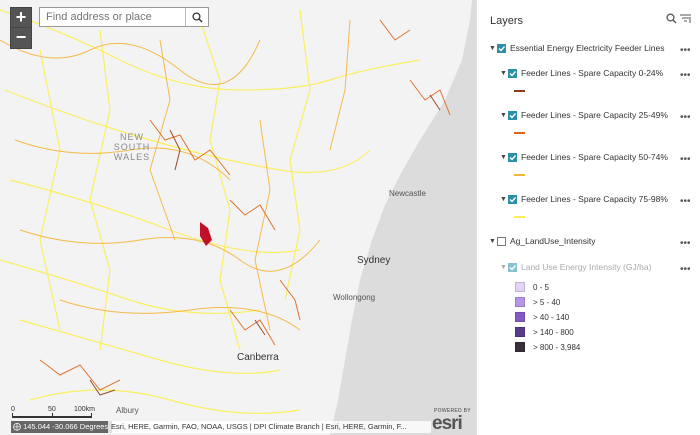 The image size is (700, 435). I want to click on layer-item-ag-landuse: ▼ Ag_LandUse_Intensity, so click(542, 241).